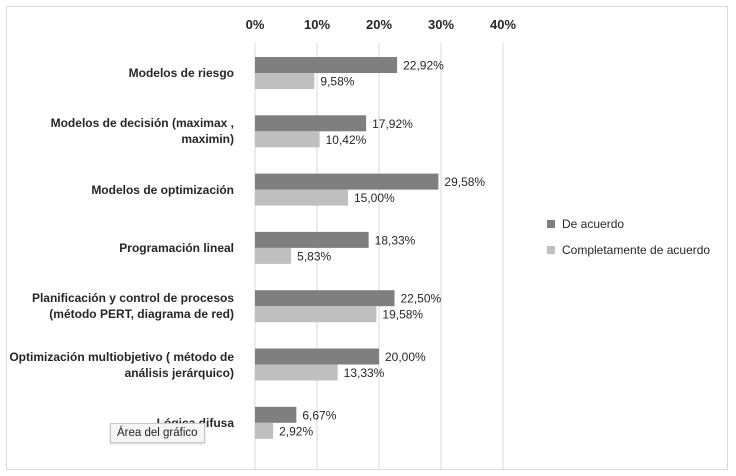 This screenshot has width=736, height=476. Describe the element at coordinates (181, 73) in the screenshot. I see `category-label-line: Modelos de riesgo` at that location.